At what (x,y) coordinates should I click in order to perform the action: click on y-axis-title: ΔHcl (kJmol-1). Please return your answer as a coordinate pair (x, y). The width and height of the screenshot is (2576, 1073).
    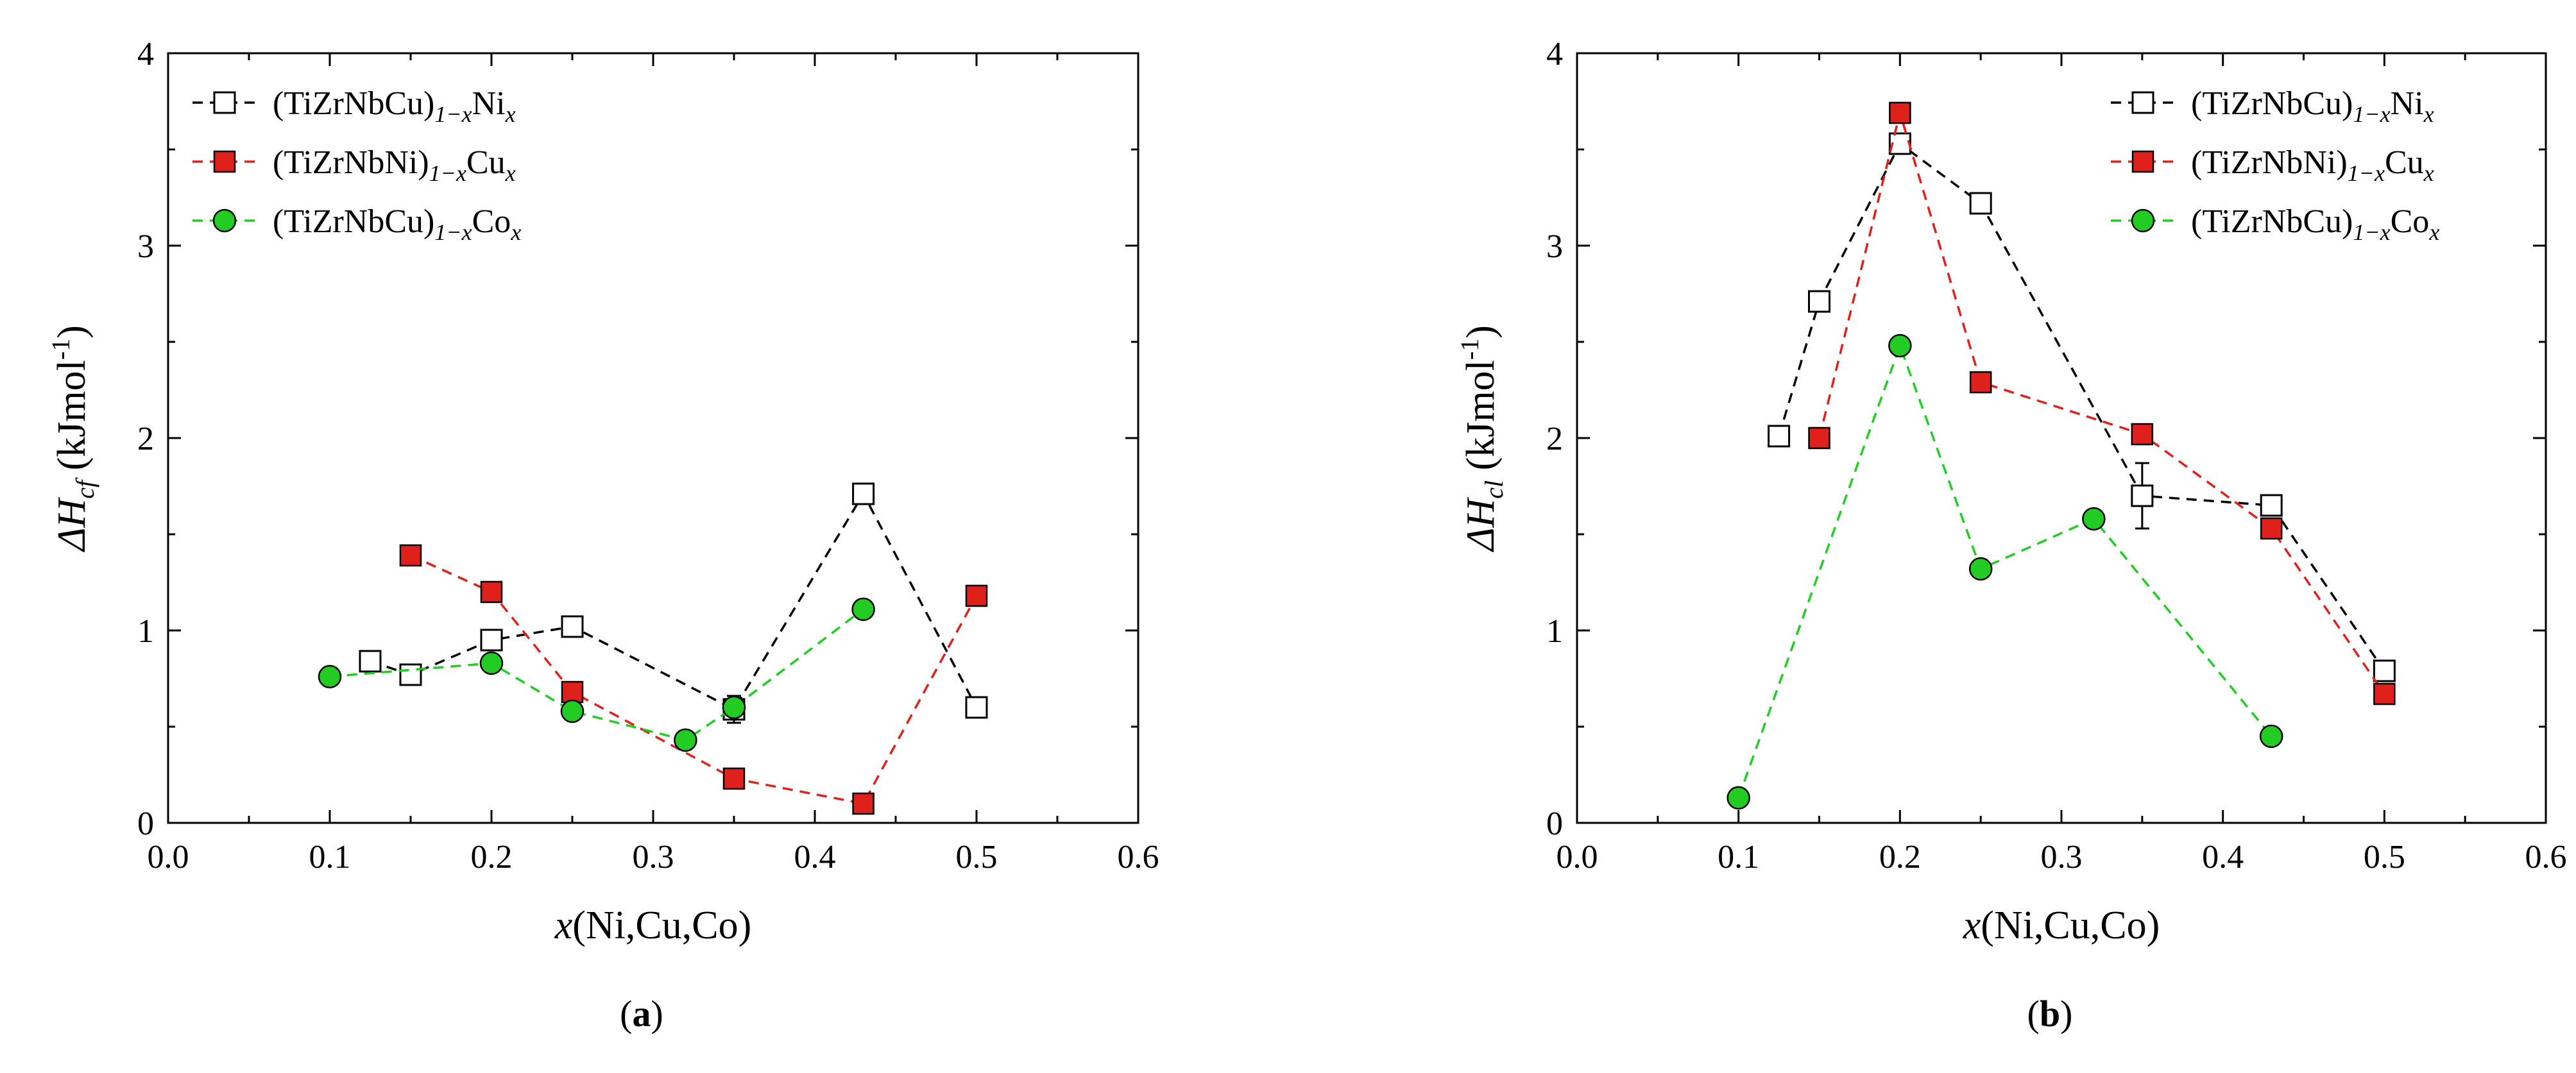
    Looking at the image, I should click on (1481, 439).